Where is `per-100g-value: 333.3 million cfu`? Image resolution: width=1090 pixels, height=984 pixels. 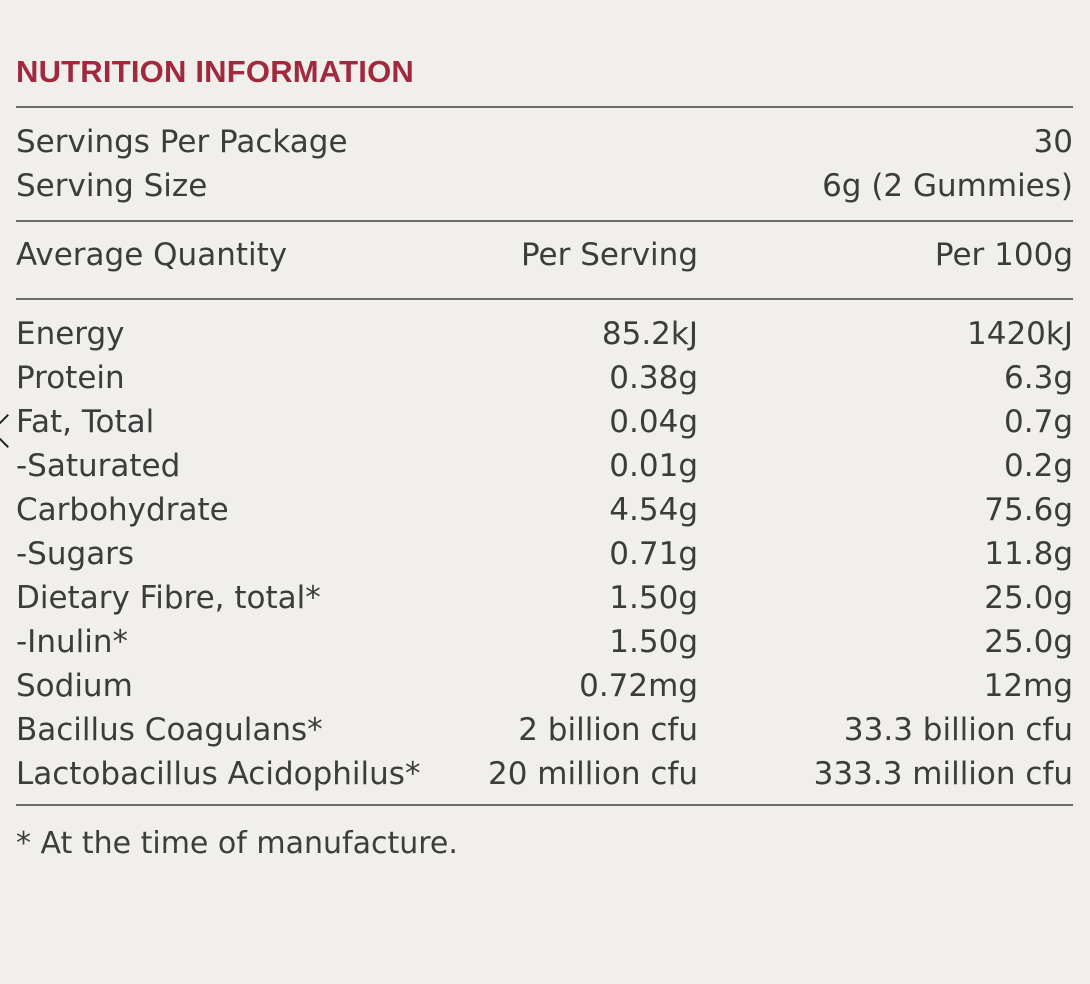 per-100g-value: 333.3 million cfu is located at coordinates (943, 774).